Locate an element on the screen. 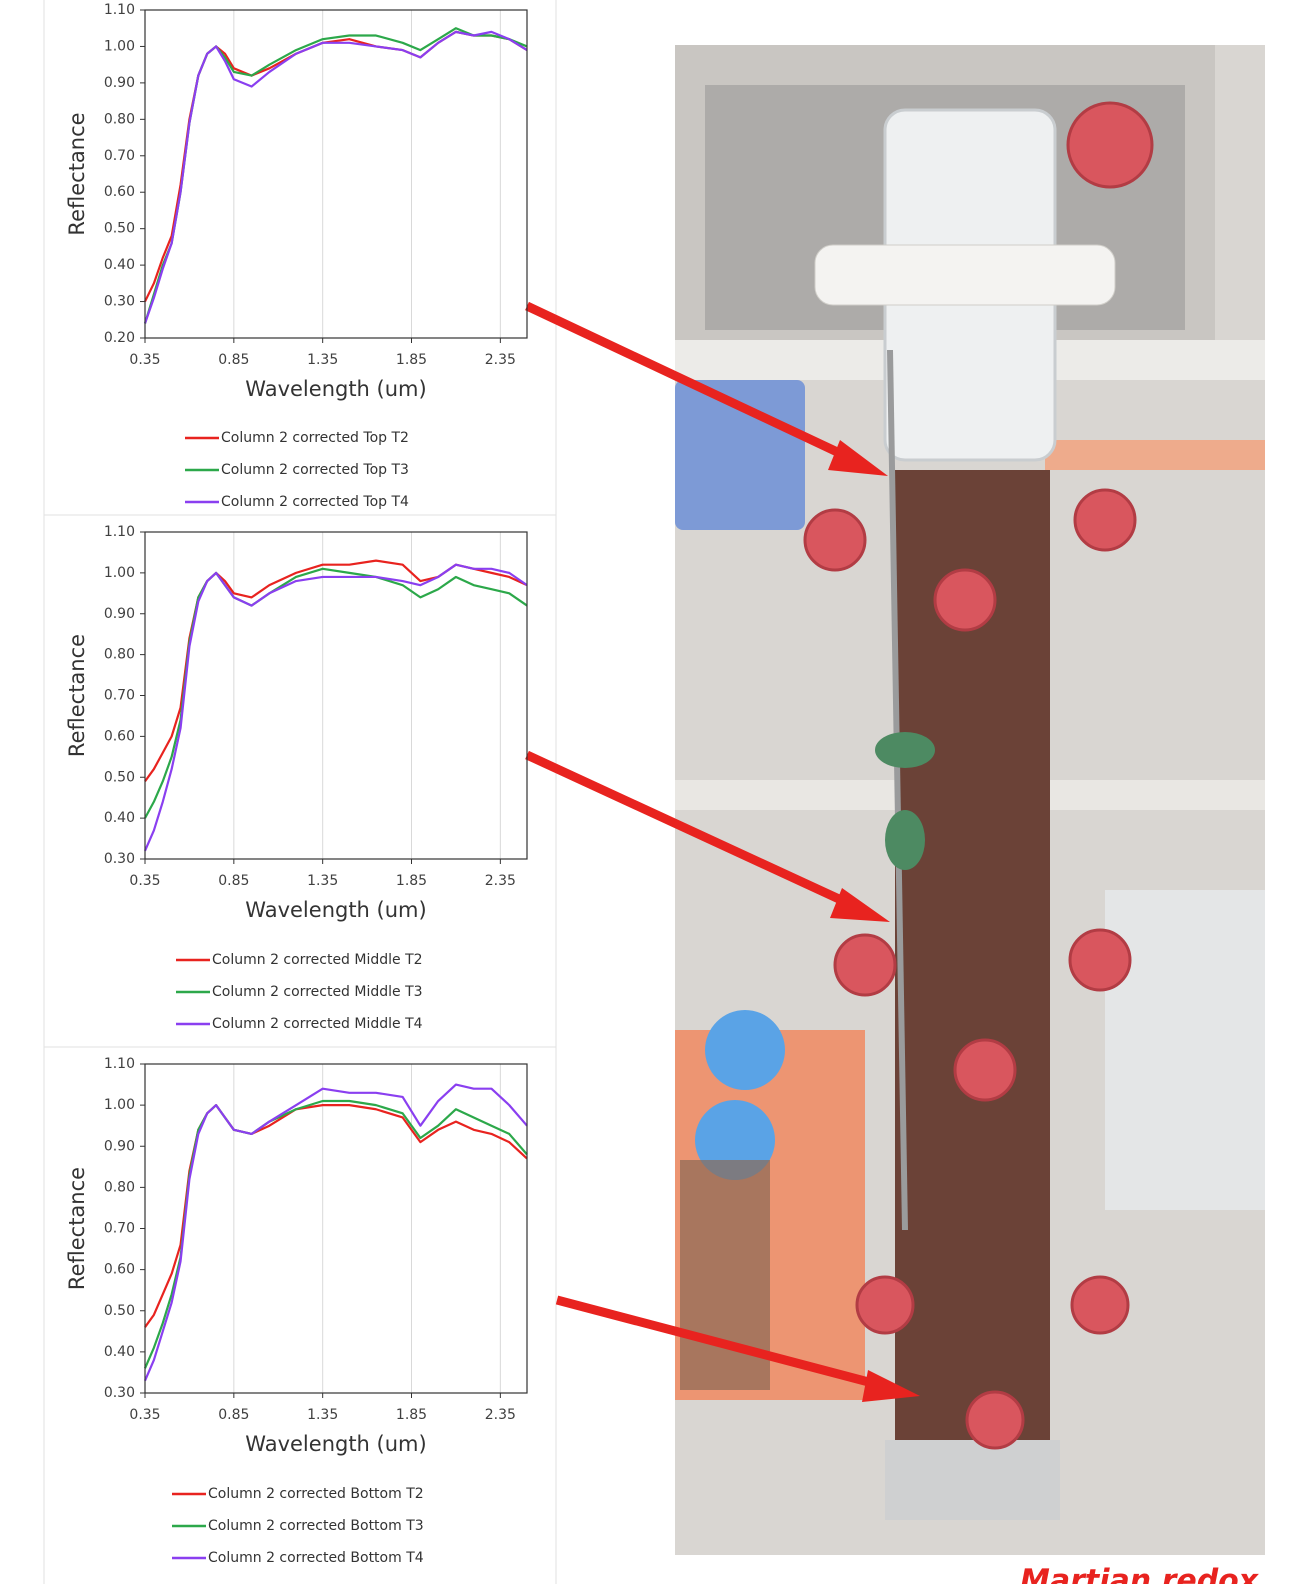  y-tick-label: 0.20 is located at coordinates (119, 338).